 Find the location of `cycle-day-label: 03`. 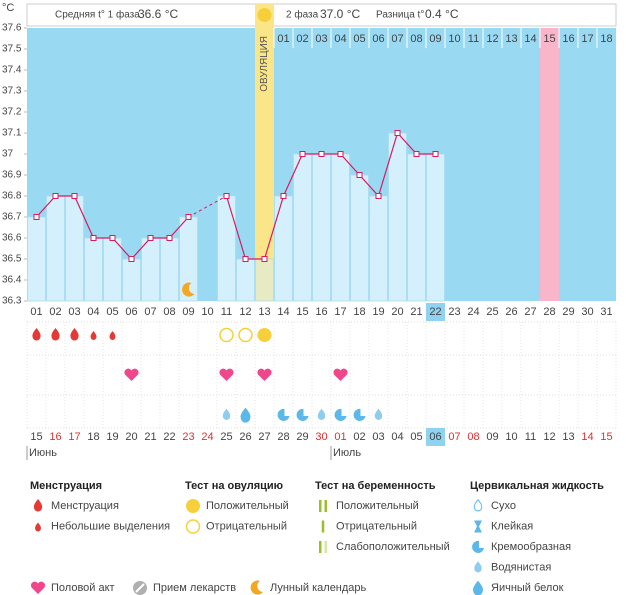

cycle-day-label: 03 is located at coordinates (321, 39).